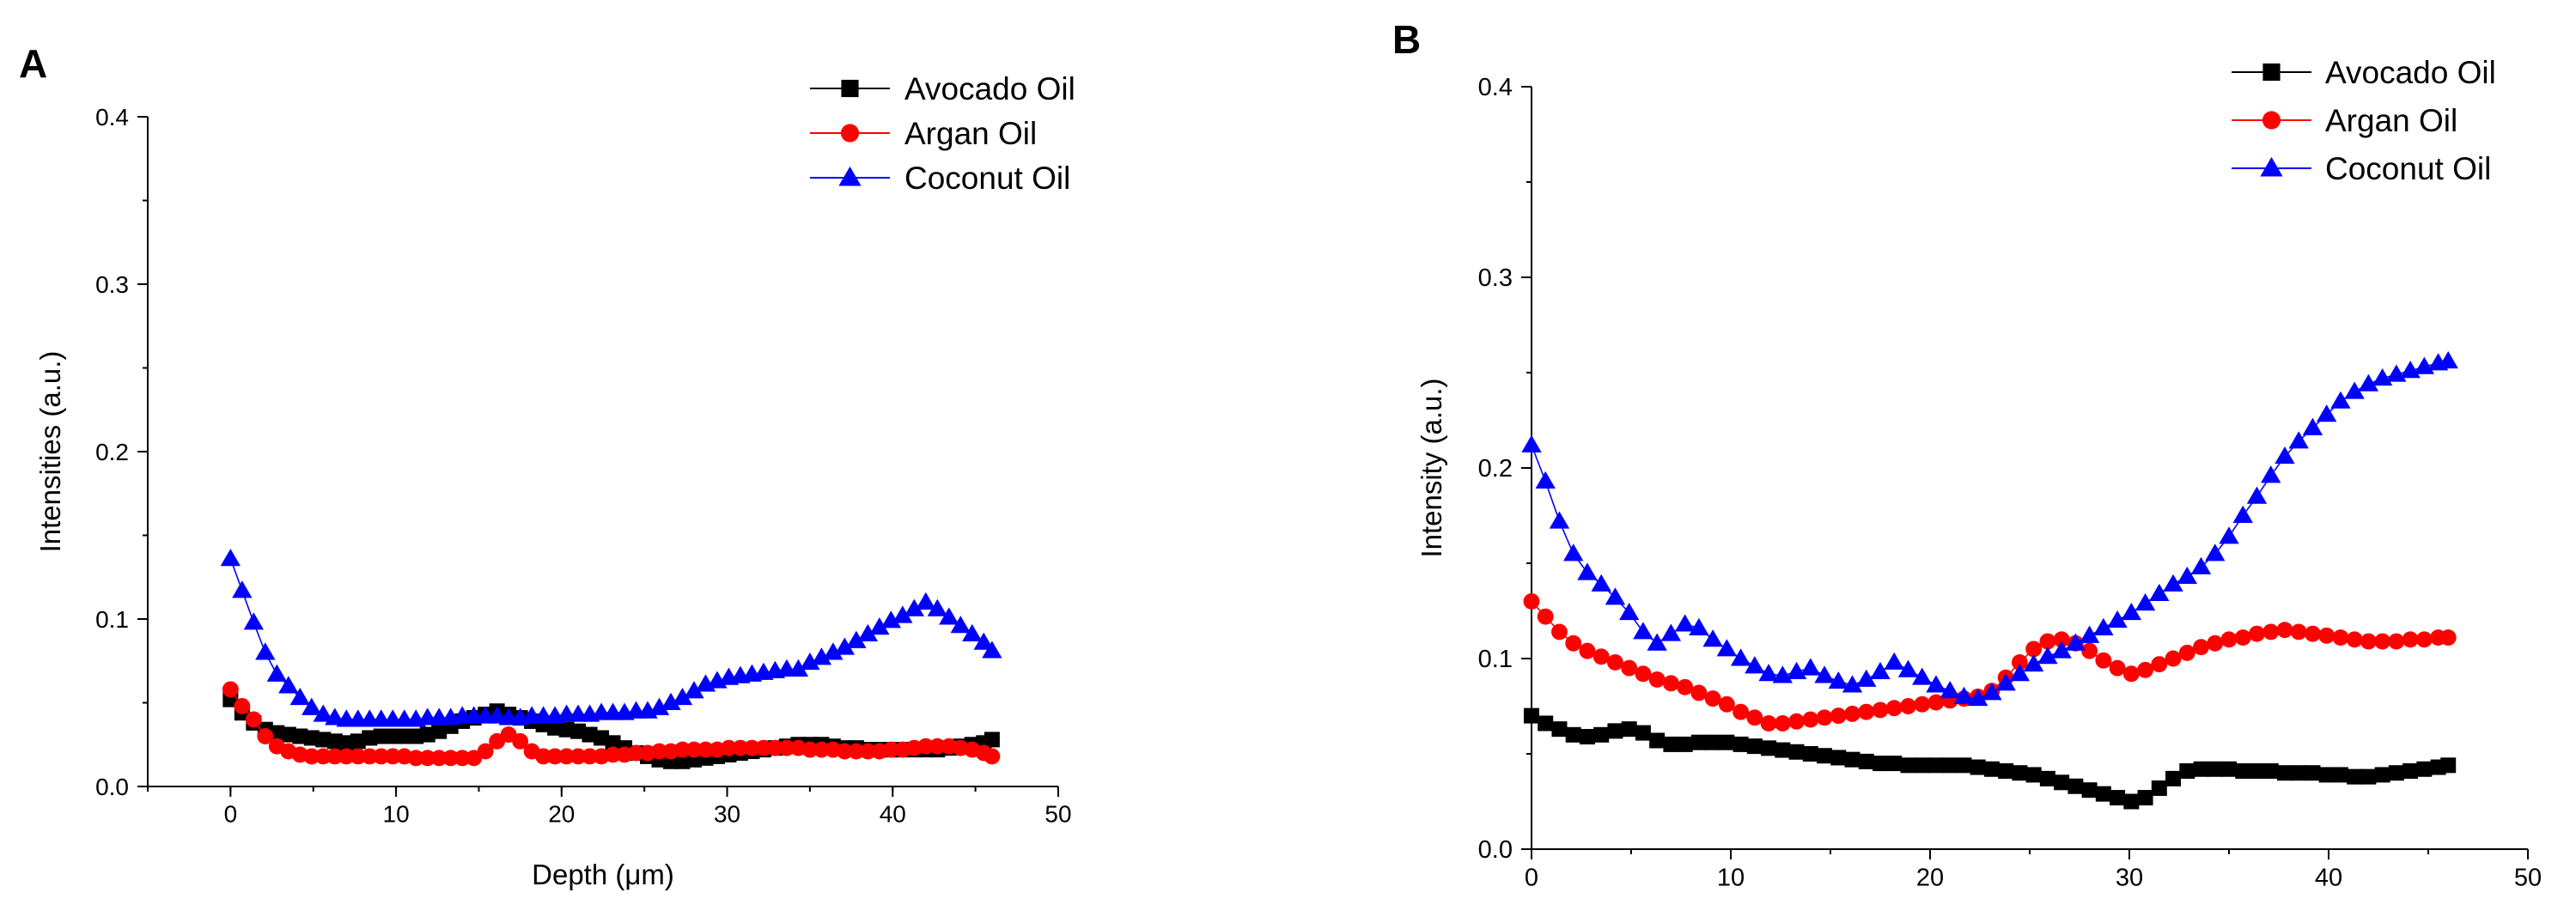 The height and width of the screenshot is (923, 2576). What do you see at coordinates (2391, 120) in the screenshot?
I see `legend-label: Argan Oil` at bounding box center [2391, 120].